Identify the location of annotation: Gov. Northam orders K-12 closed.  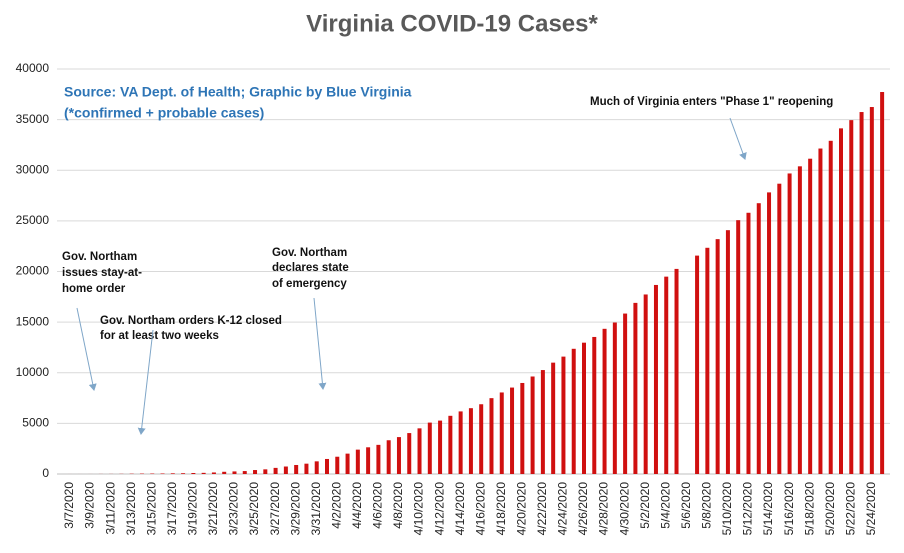
(191, 321).